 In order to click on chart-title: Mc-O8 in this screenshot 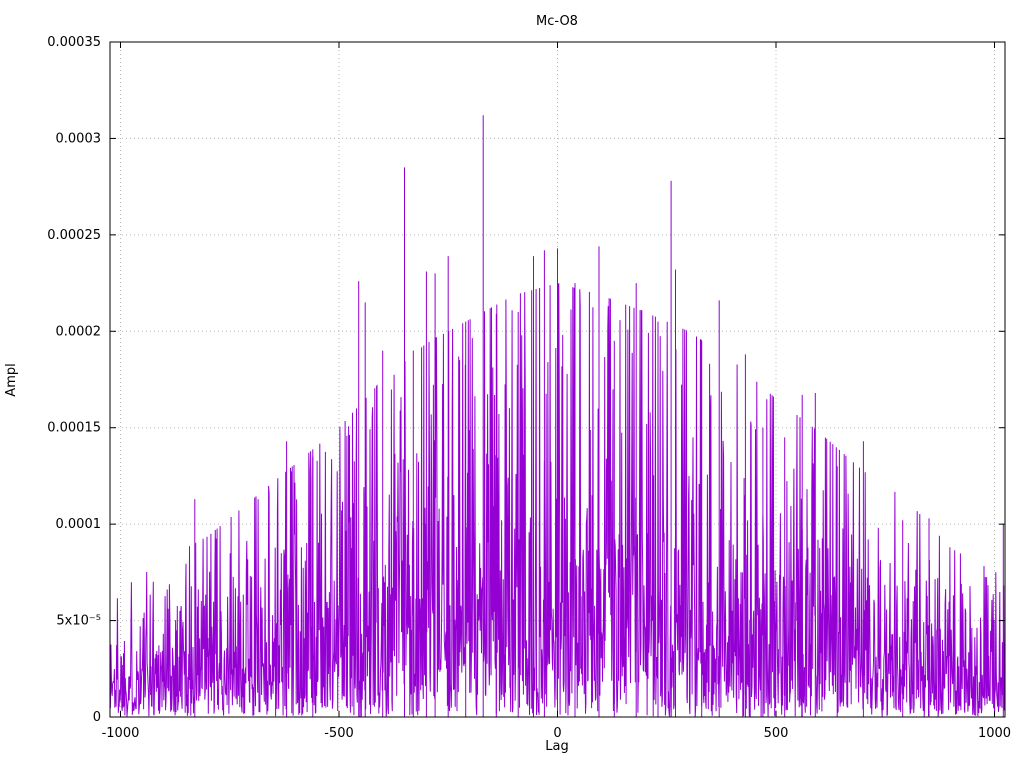, I will do `click(557, 21)`.